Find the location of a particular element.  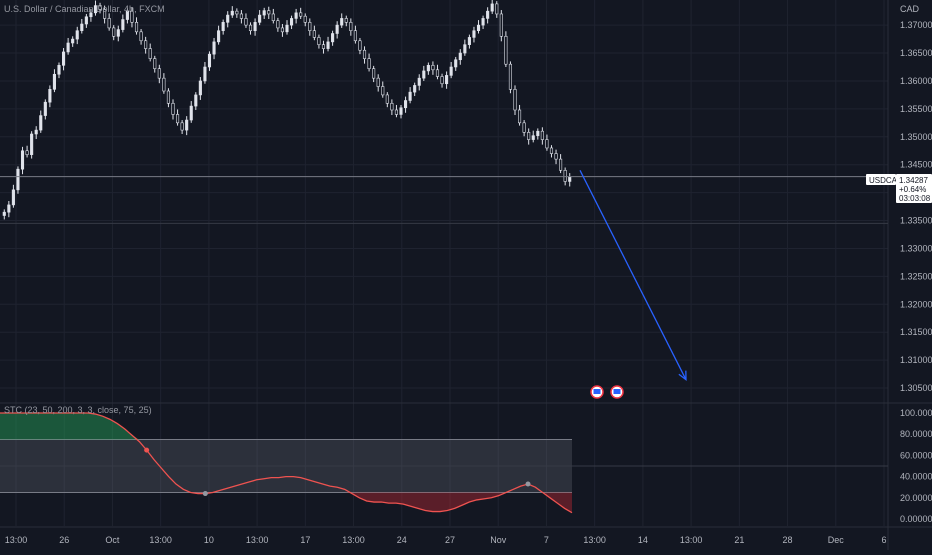

price-tick-label: 1.30500 is located at coordinates (916, 388).